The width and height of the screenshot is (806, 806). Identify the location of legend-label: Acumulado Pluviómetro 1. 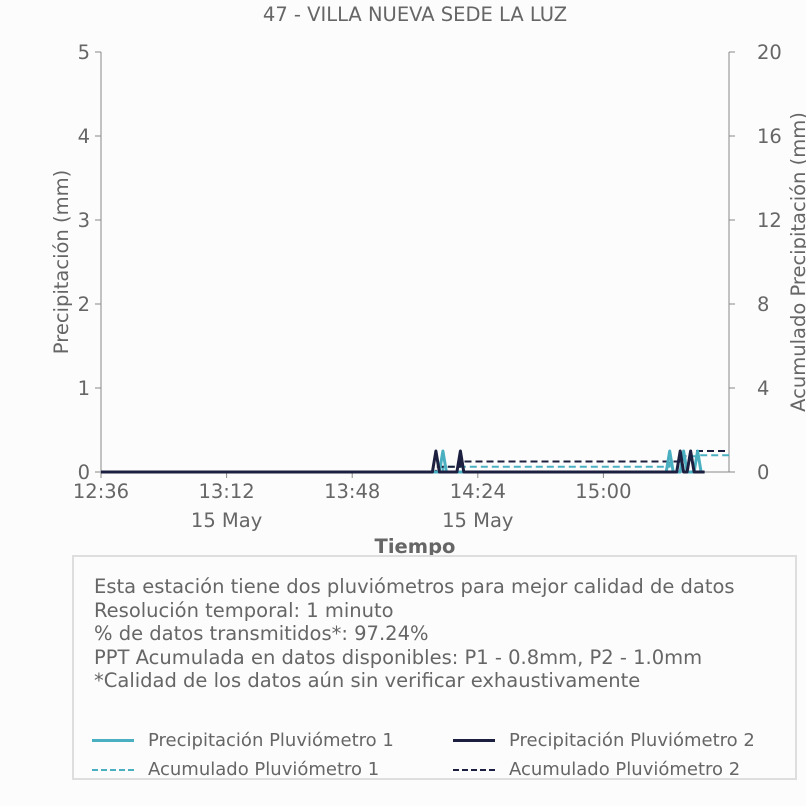
(264, 769).